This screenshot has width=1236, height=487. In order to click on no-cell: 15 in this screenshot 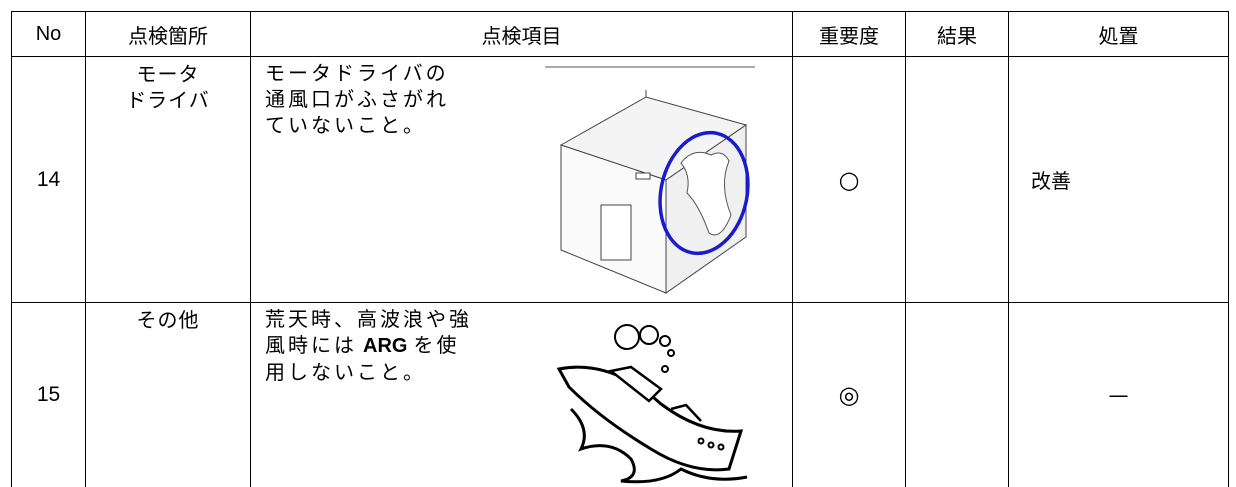, I will do `click(48, 394)`.